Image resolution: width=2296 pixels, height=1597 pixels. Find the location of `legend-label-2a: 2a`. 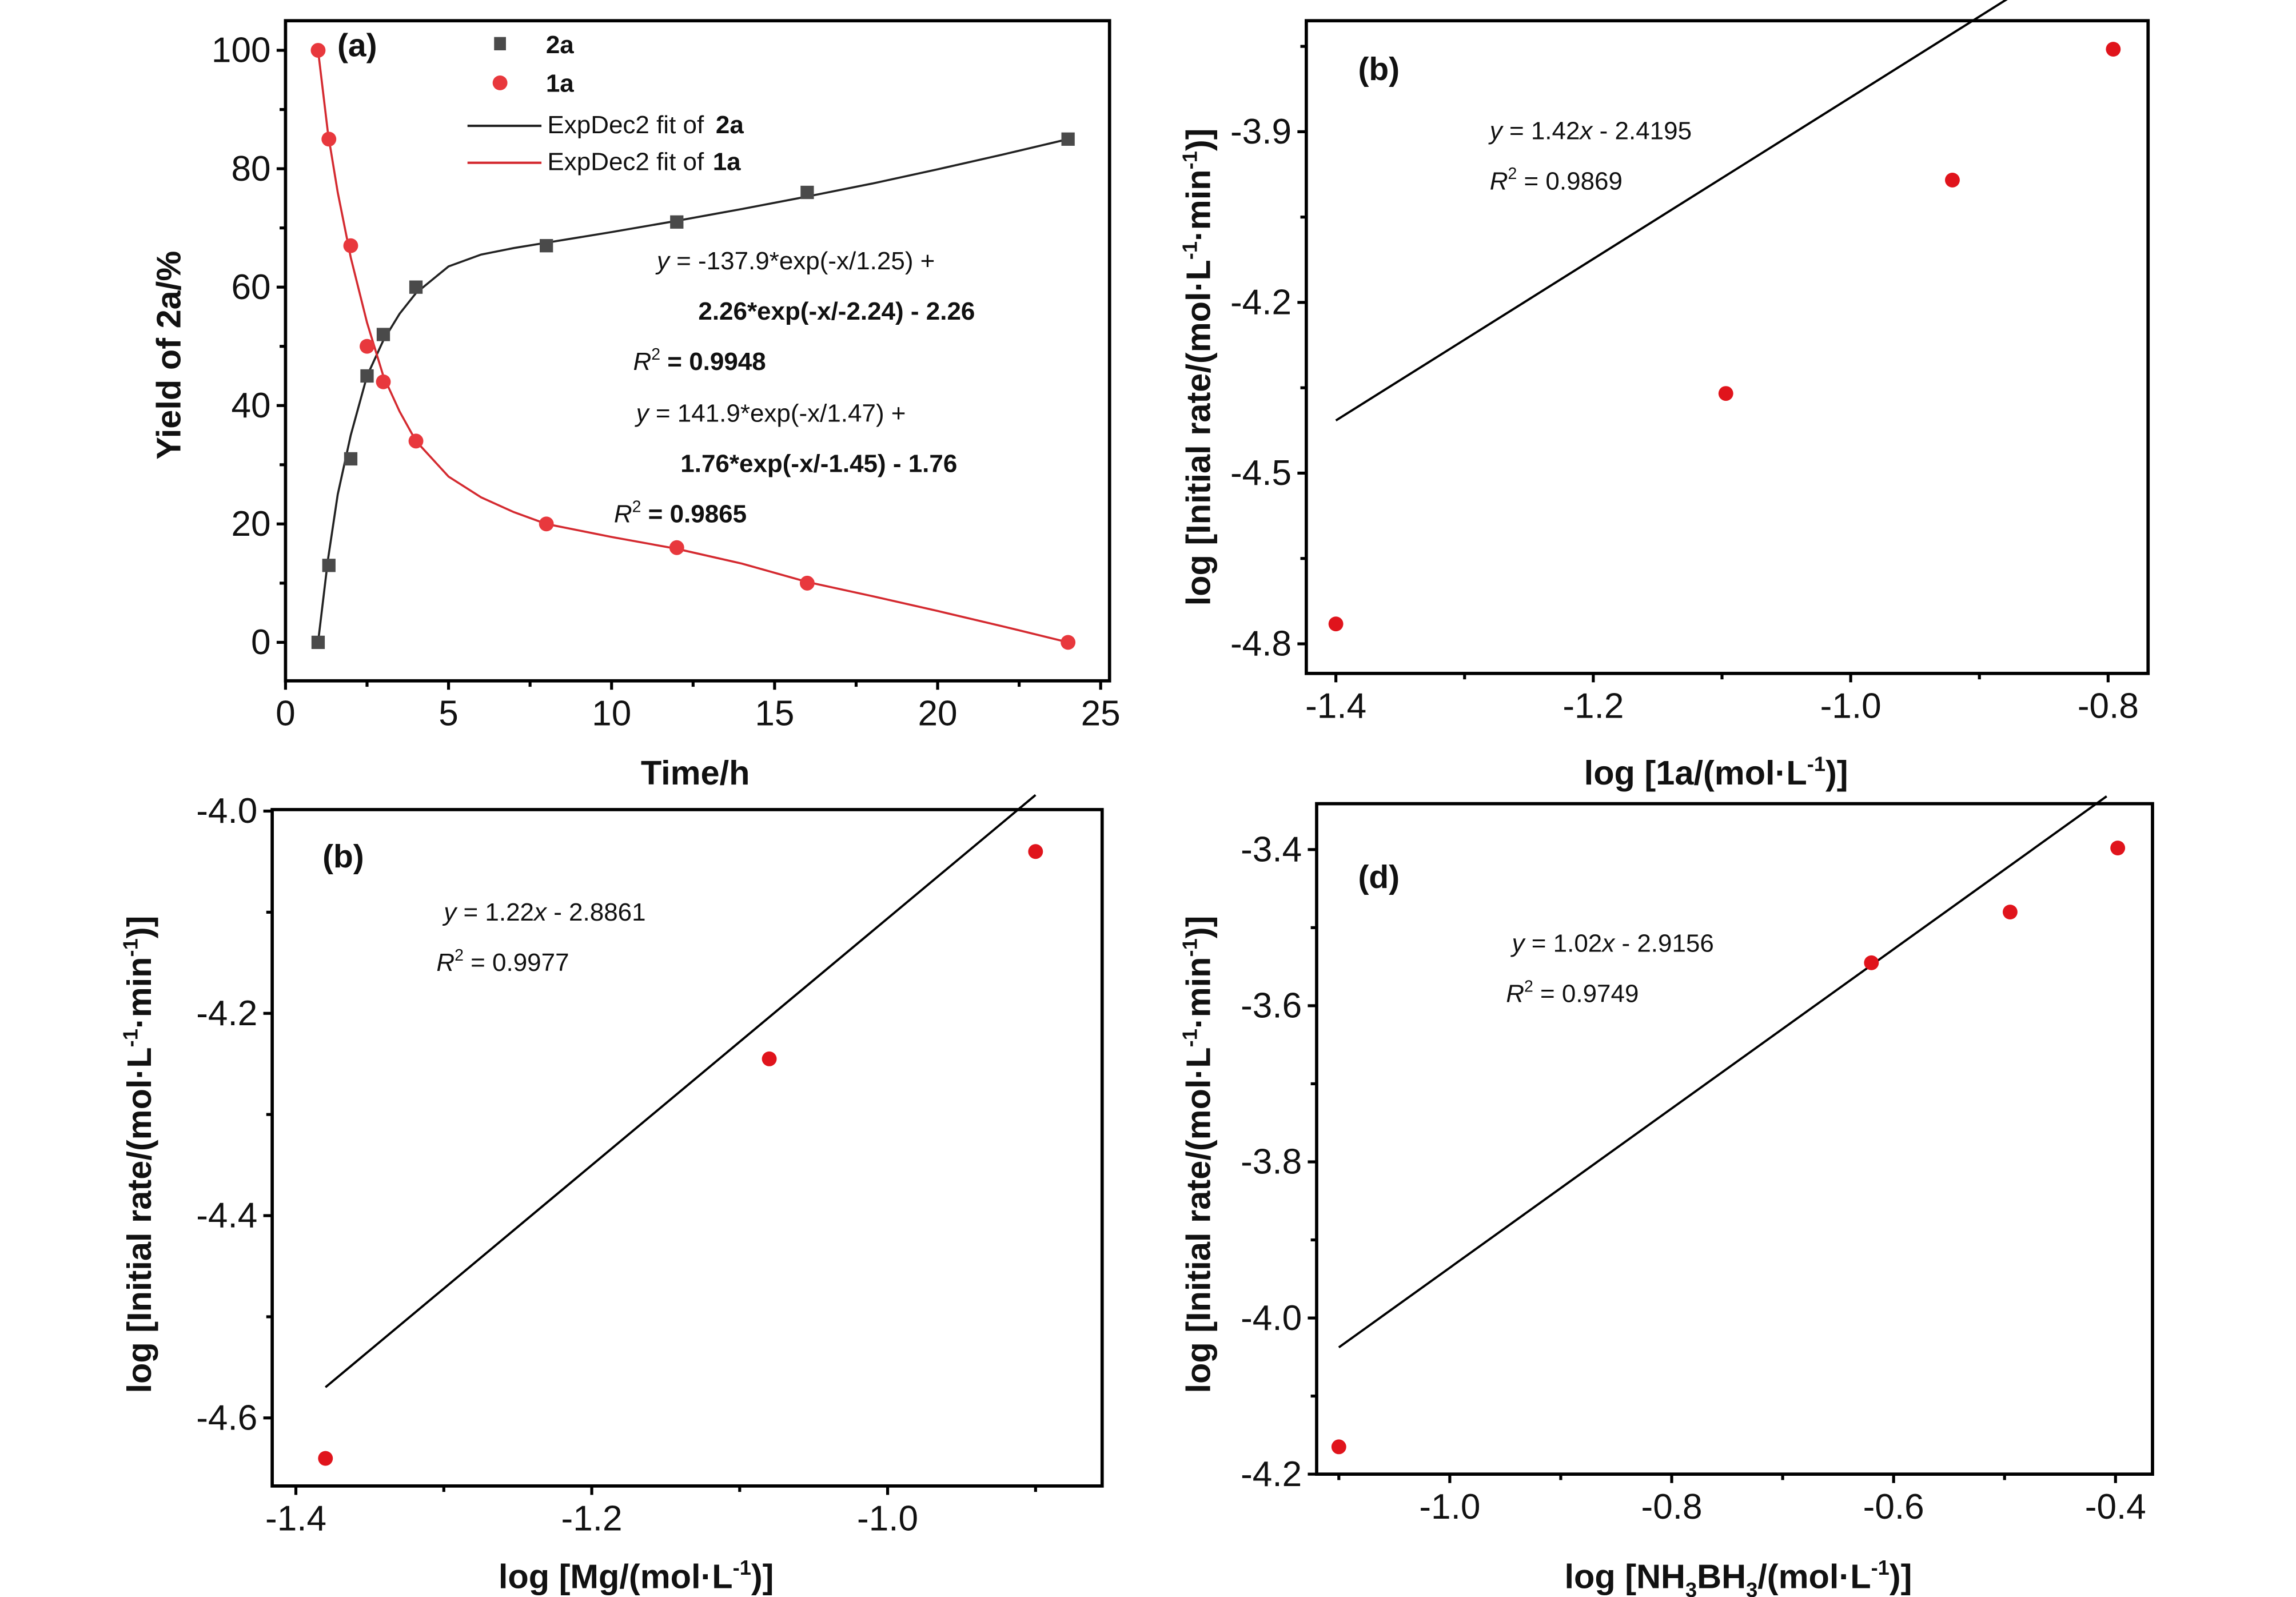

legend-label-2a: 2a is located at coordinates (560, 45).